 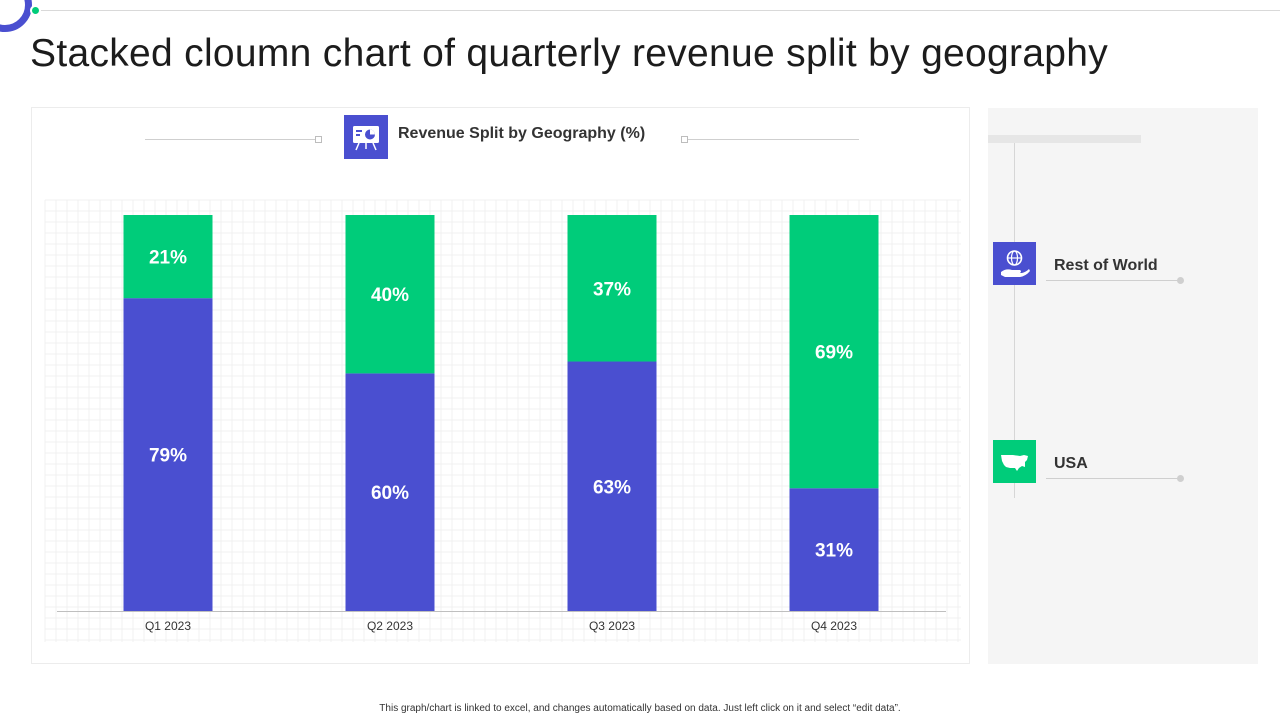 What do you see at coordinates (1071, 463) in the screenshot?
I see `legend-label-usa: USA` at bounding box center [1071, 463].